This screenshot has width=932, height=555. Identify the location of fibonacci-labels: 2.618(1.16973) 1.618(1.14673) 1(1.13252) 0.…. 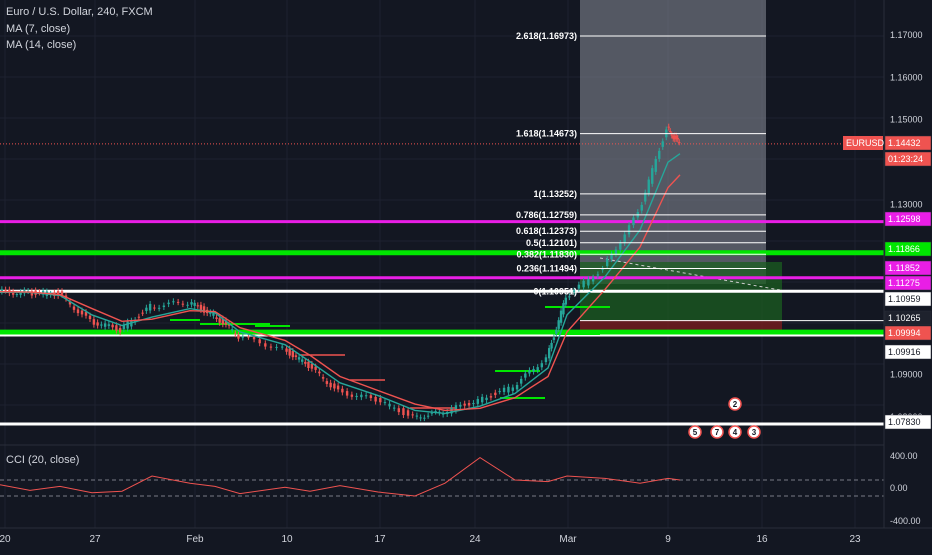
(641, 164).